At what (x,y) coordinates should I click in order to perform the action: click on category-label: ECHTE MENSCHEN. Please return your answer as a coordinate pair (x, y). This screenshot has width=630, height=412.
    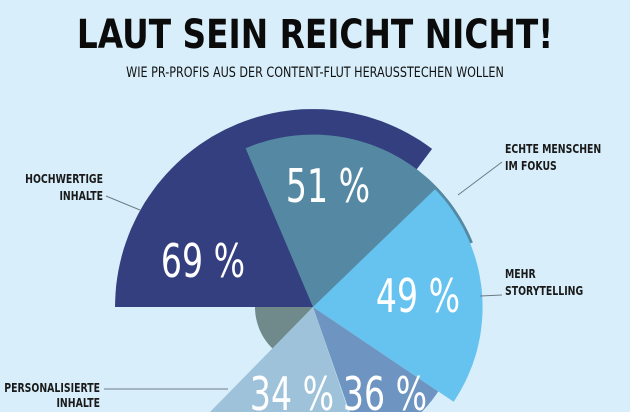
    Looking at the image, I should click on (553, 149).